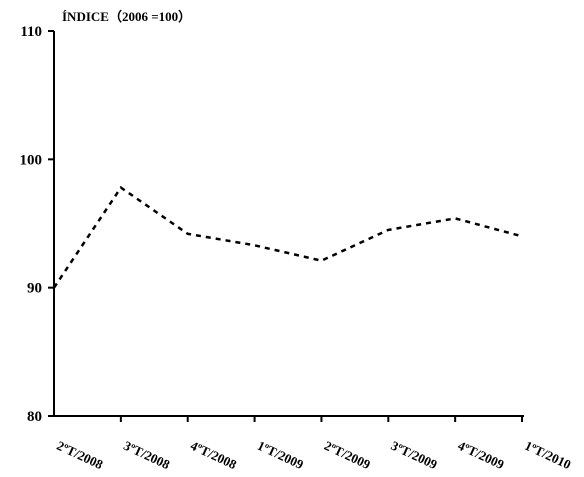  What do you see at coordinates (213, 455) in the screenshot?
I see `x-tick-label: 4ºT/2008` at bounding box center [213, 455].